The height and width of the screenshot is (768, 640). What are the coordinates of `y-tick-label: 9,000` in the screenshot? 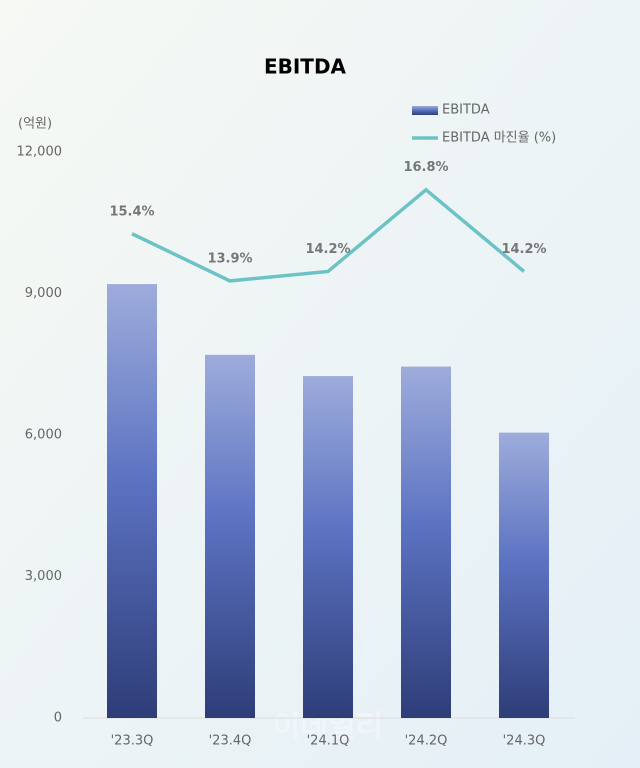 It's located at (43, 293).